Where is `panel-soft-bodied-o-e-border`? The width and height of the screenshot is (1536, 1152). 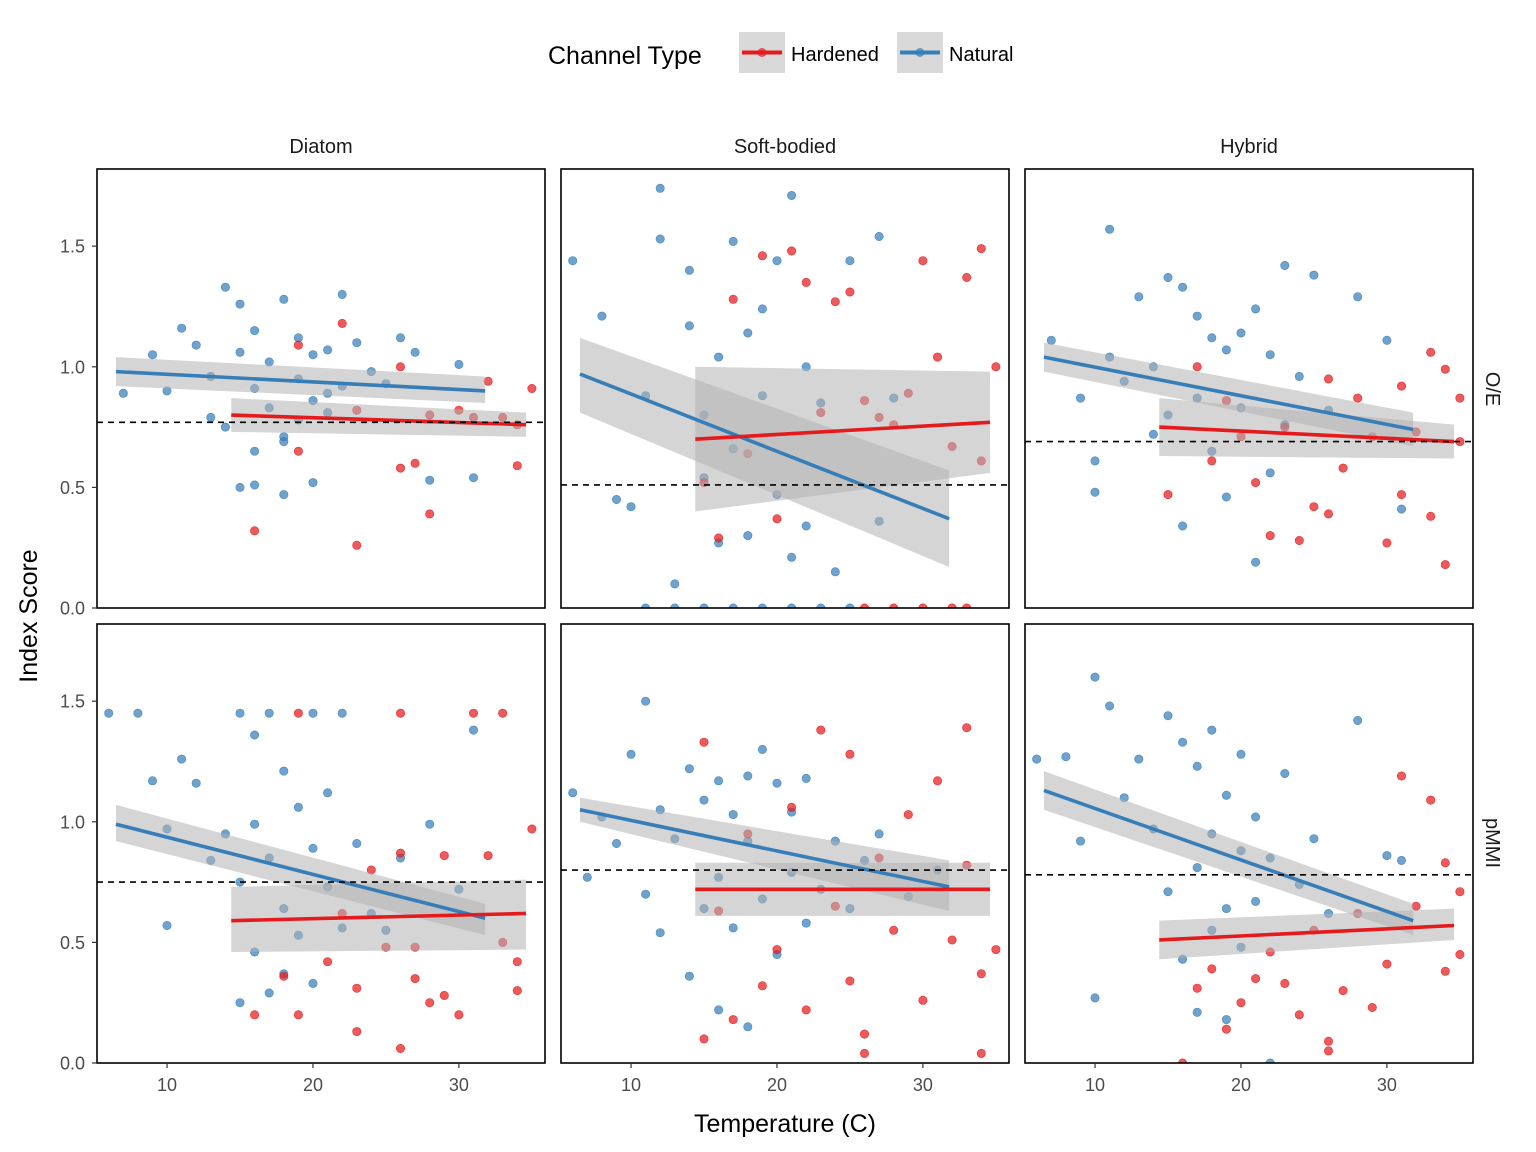 panel-soft-bodied-o-e-border is located at coordinates (785, 388).